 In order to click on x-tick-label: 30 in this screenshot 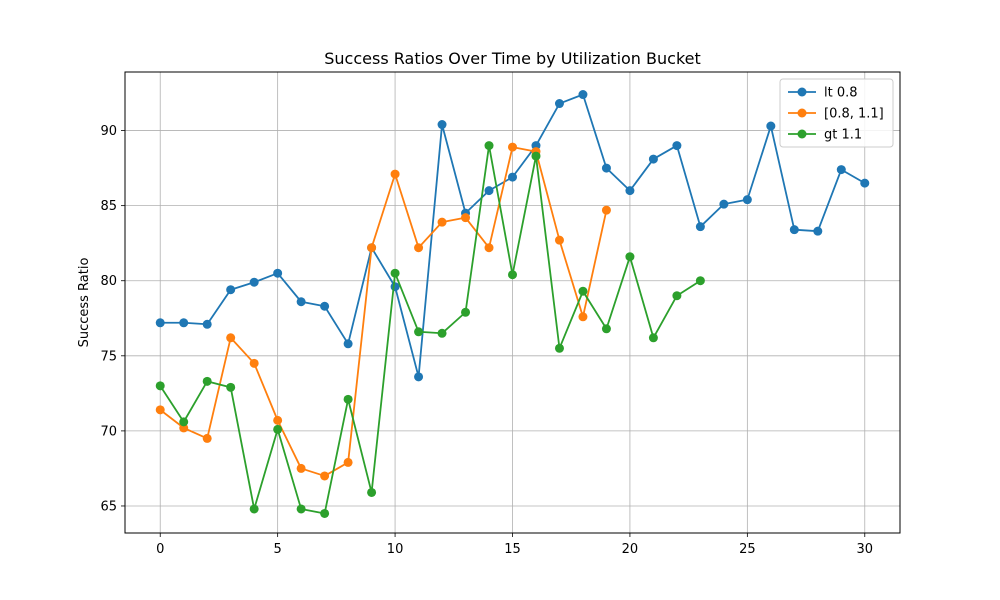, I will do `click(864, 549)`.